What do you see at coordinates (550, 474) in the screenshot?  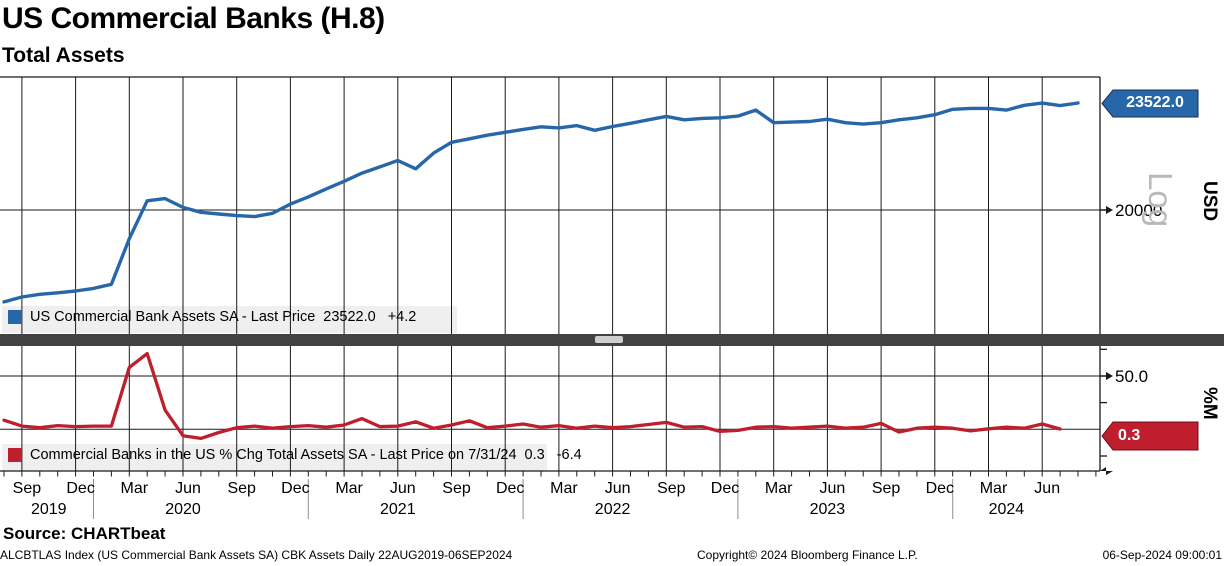 I see `x-axis-month-ticks` at bounding box center [550, 474].